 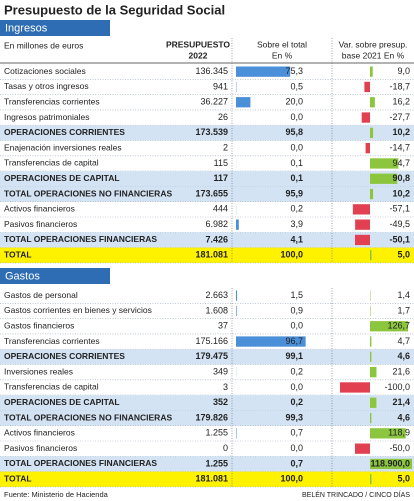 What do you see at coordinates (401, 372) in the screenshot?
I see `change: 21,6` at bounding box center [401, 372].